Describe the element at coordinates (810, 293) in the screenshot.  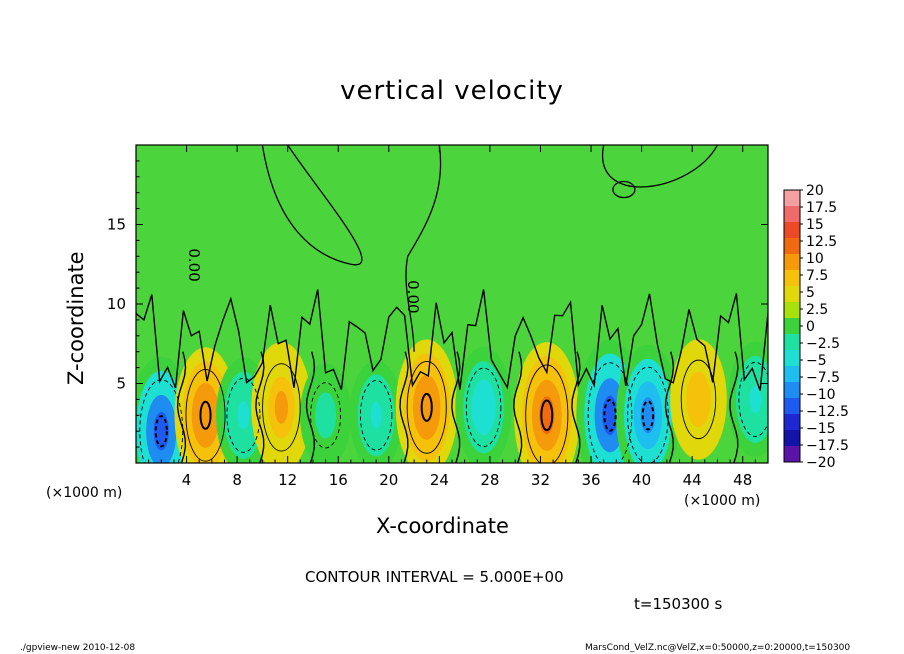
I see `colorbar-label: 5` at that location.